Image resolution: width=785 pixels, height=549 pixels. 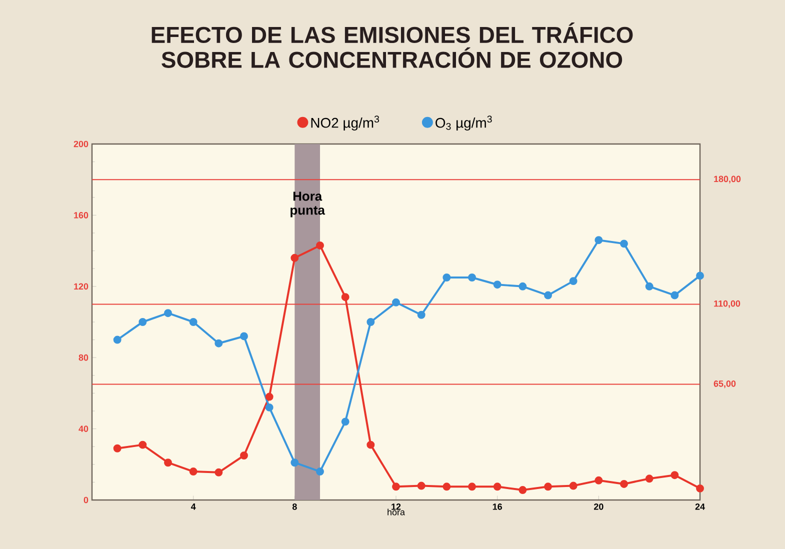 I want to click on y-tick-label: 80, so click(x=83, y=357).